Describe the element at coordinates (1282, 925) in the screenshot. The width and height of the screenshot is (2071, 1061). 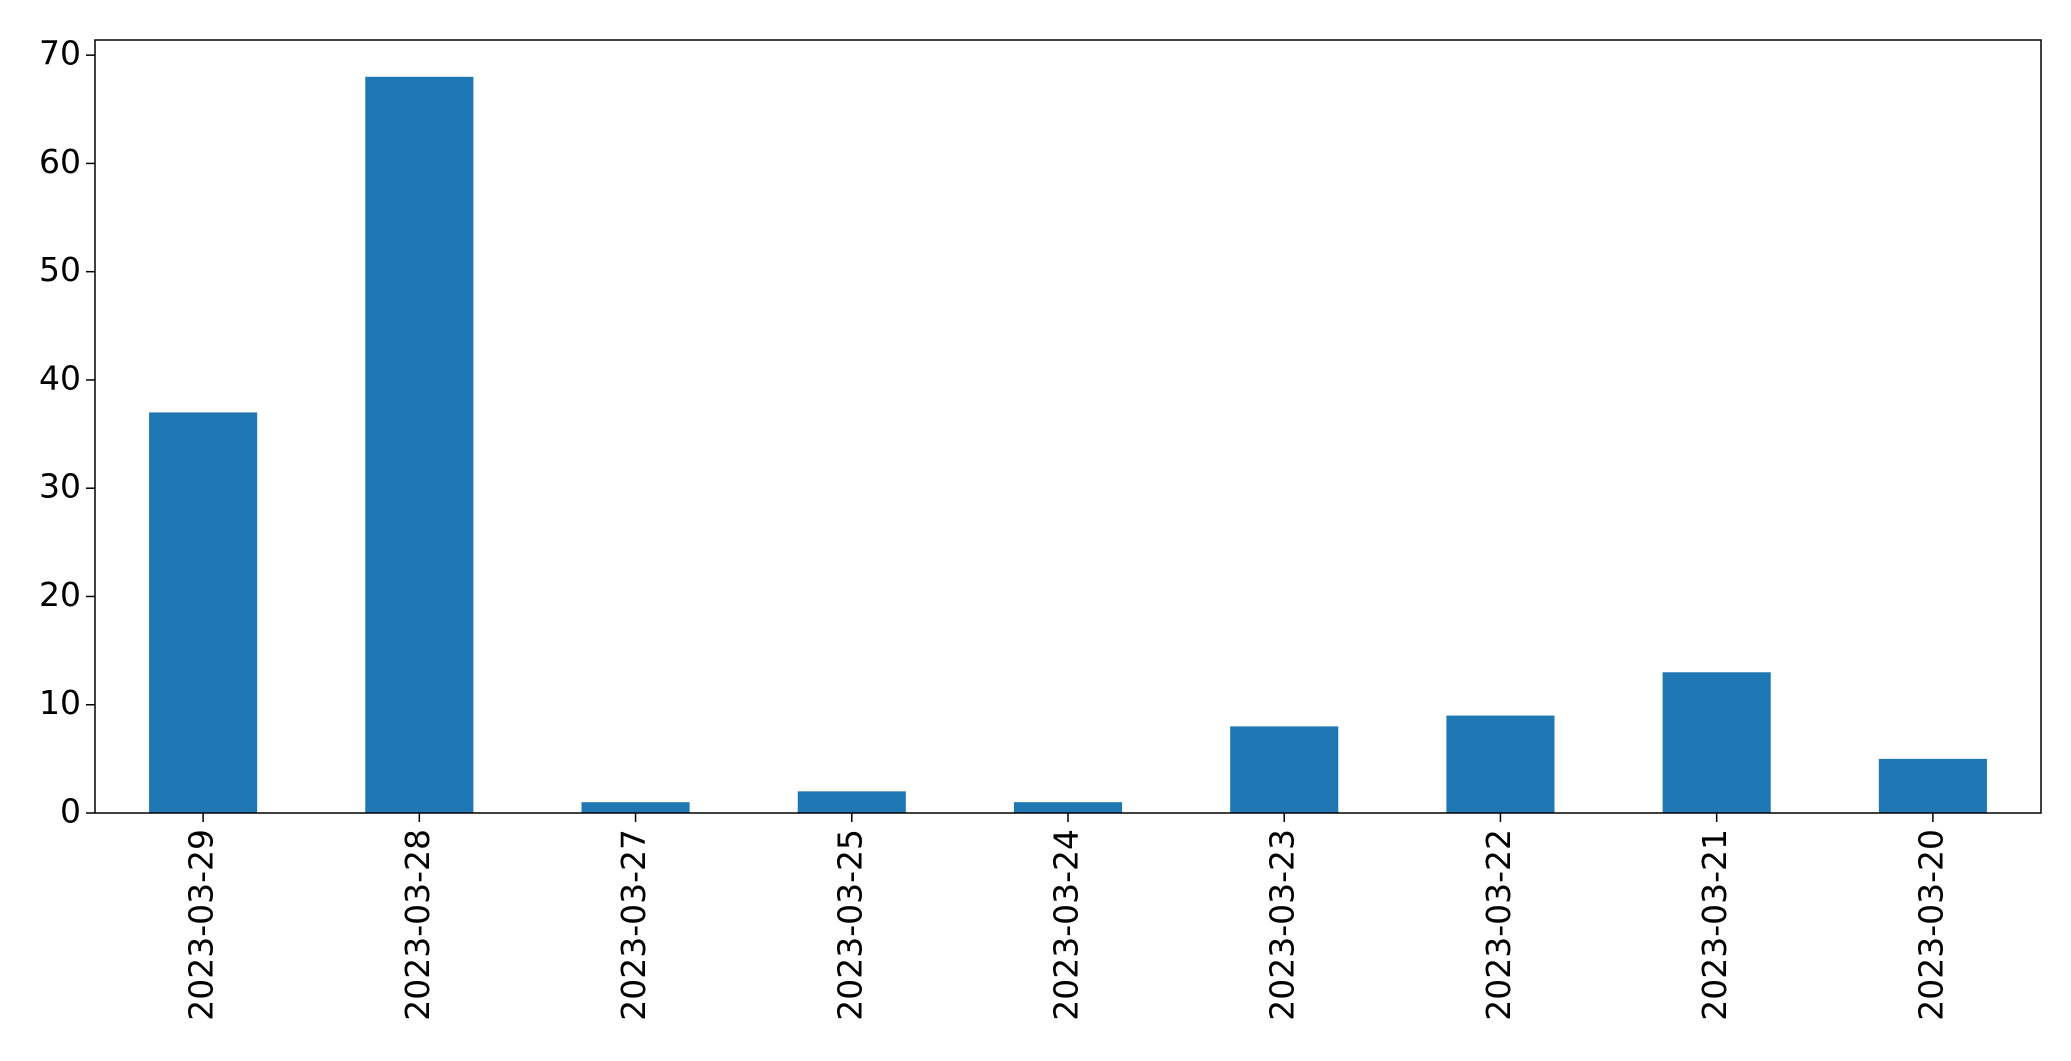
I see `x-tick-label: 2023-03-23` at that location.